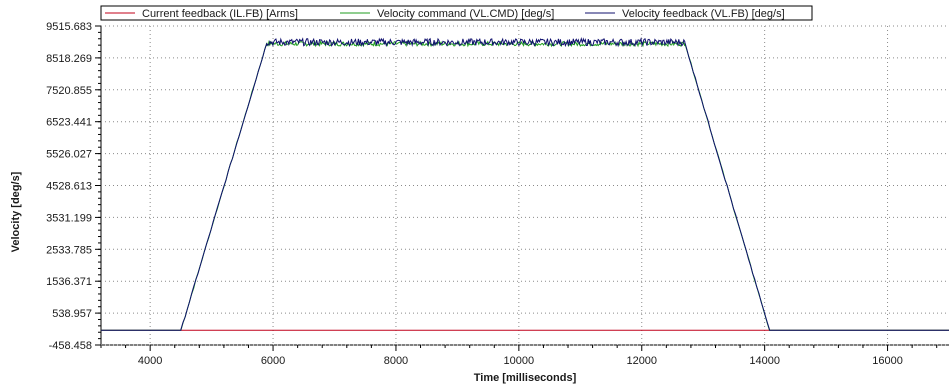 The width and height of the screenshot is (949, 387). Describe the element at coordinates (72, 314) in the screenshot. I see `y-tick-label: 538.957` at that location.